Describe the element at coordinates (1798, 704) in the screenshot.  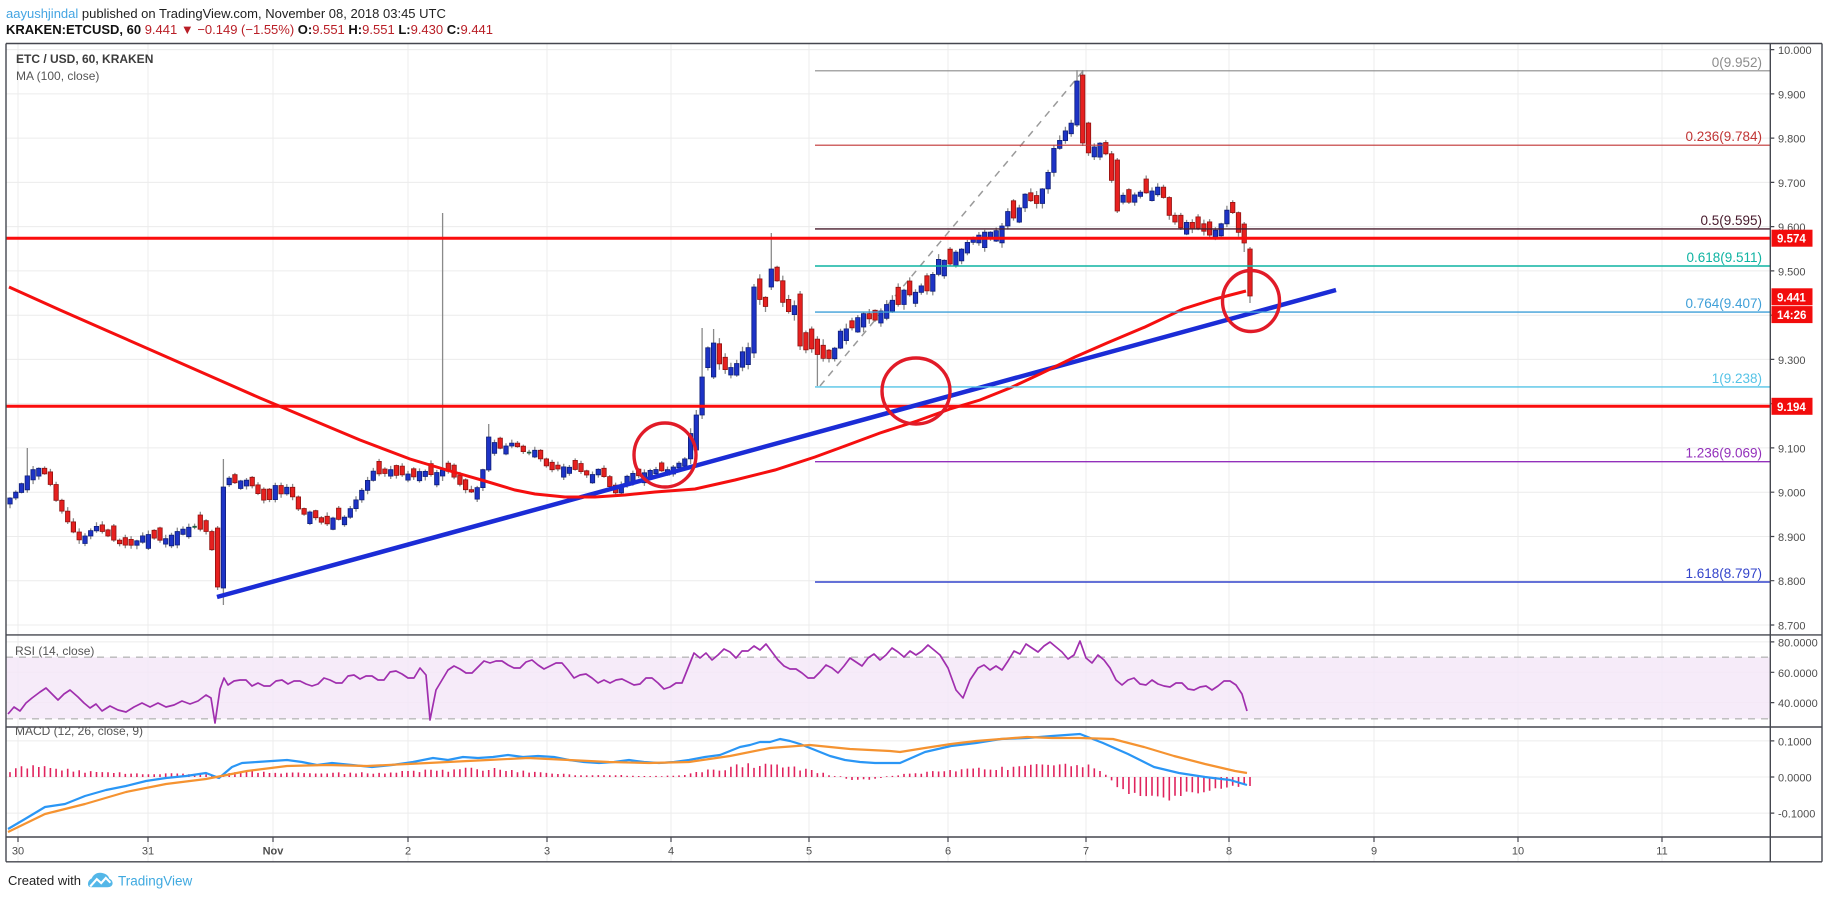
I see `svg-text: 40.0000` at that location.